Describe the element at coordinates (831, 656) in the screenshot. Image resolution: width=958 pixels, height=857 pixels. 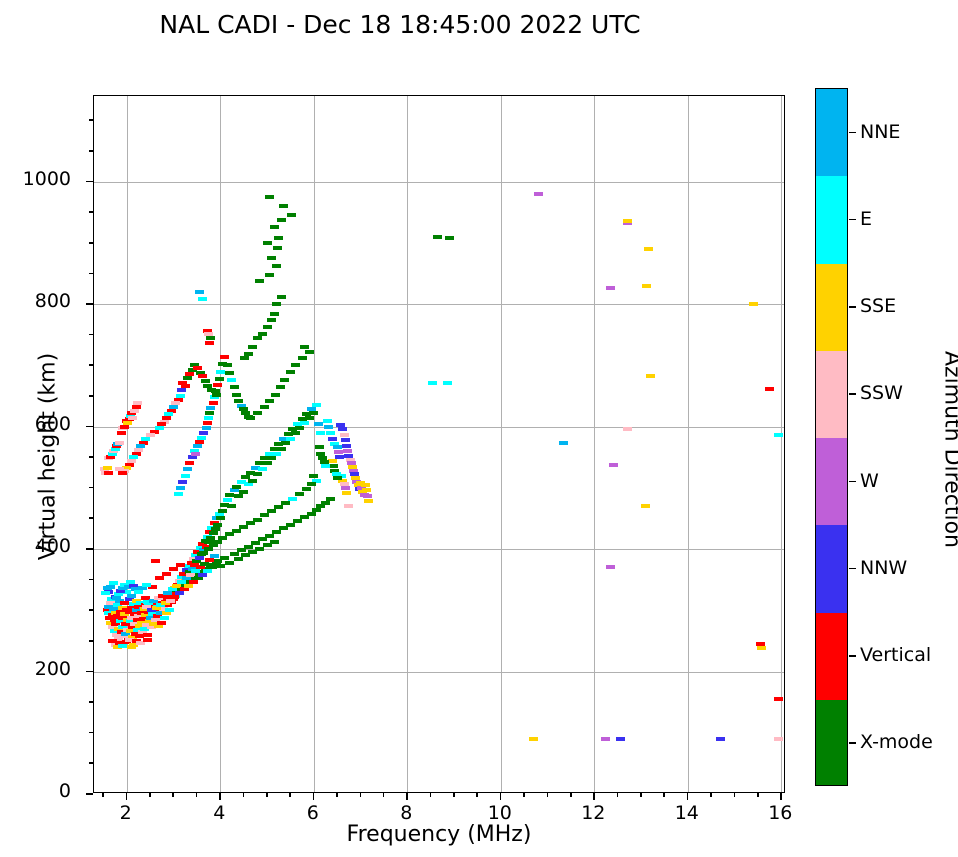
I see `colorbar-band-vertical` at that location.